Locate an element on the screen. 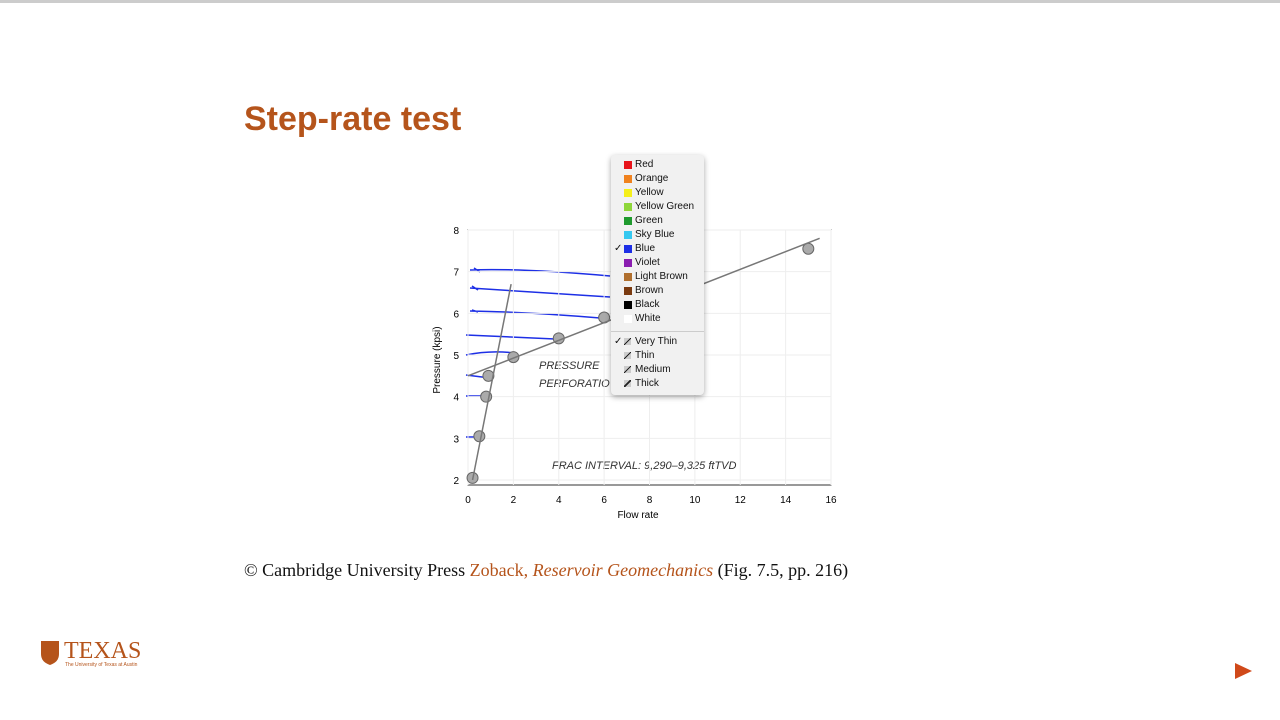  y-tick-label: 3 is located at coordinates (456, 439).